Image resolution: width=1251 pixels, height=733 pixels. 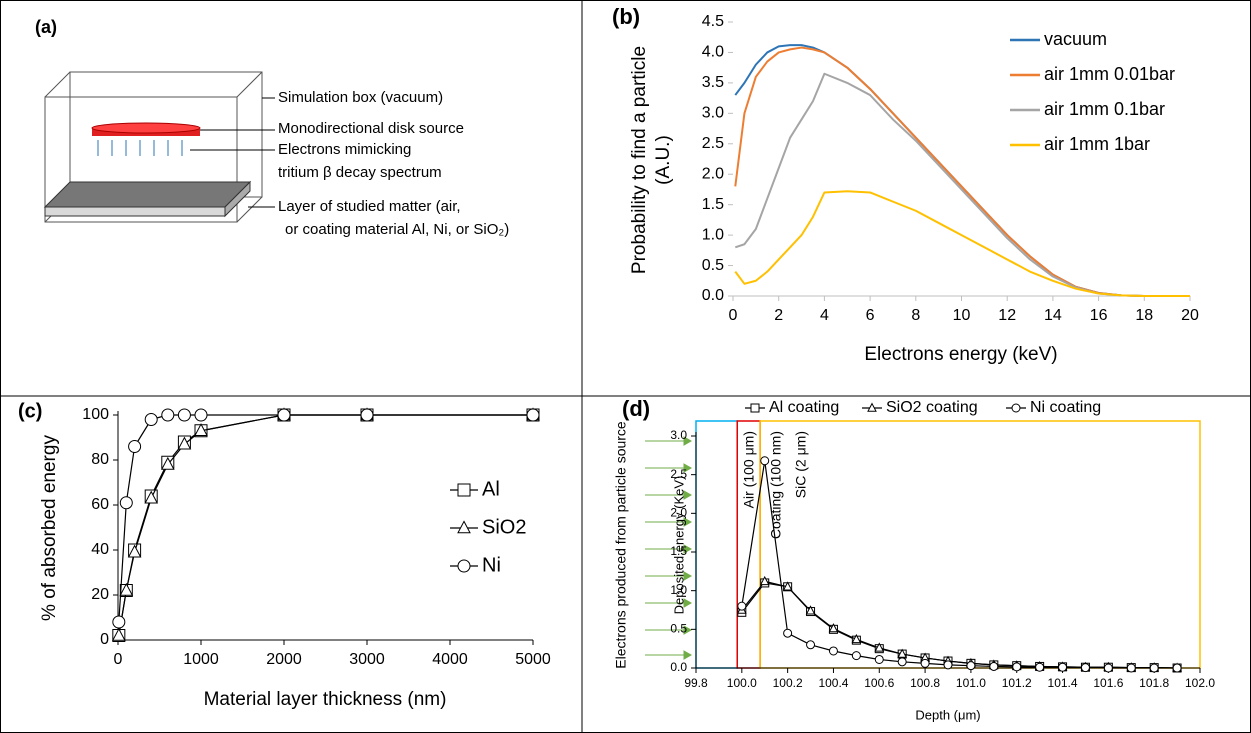 What do you see at coordinates (962, 315) in the screenshot?
I see `x-tick-label: 10` at bounding box center [962, 315].